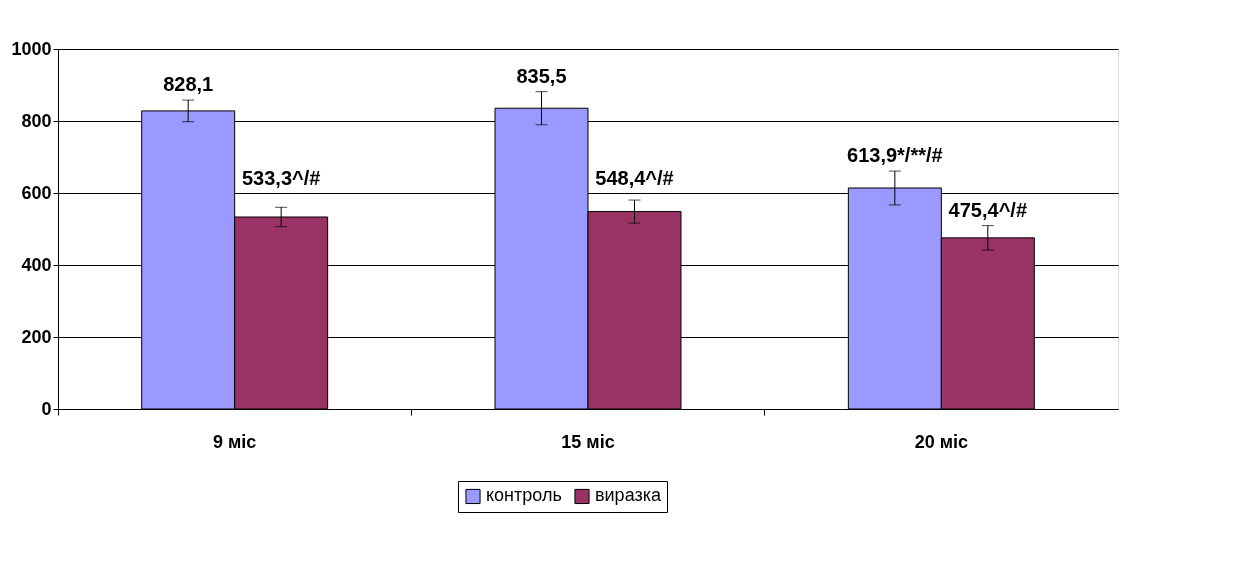 The width and height of the screenshot is (1242, 584). Describe the element at coordinates (588, 441) in the screenshot. I see `x-tick-label: 15 міс` at that location.